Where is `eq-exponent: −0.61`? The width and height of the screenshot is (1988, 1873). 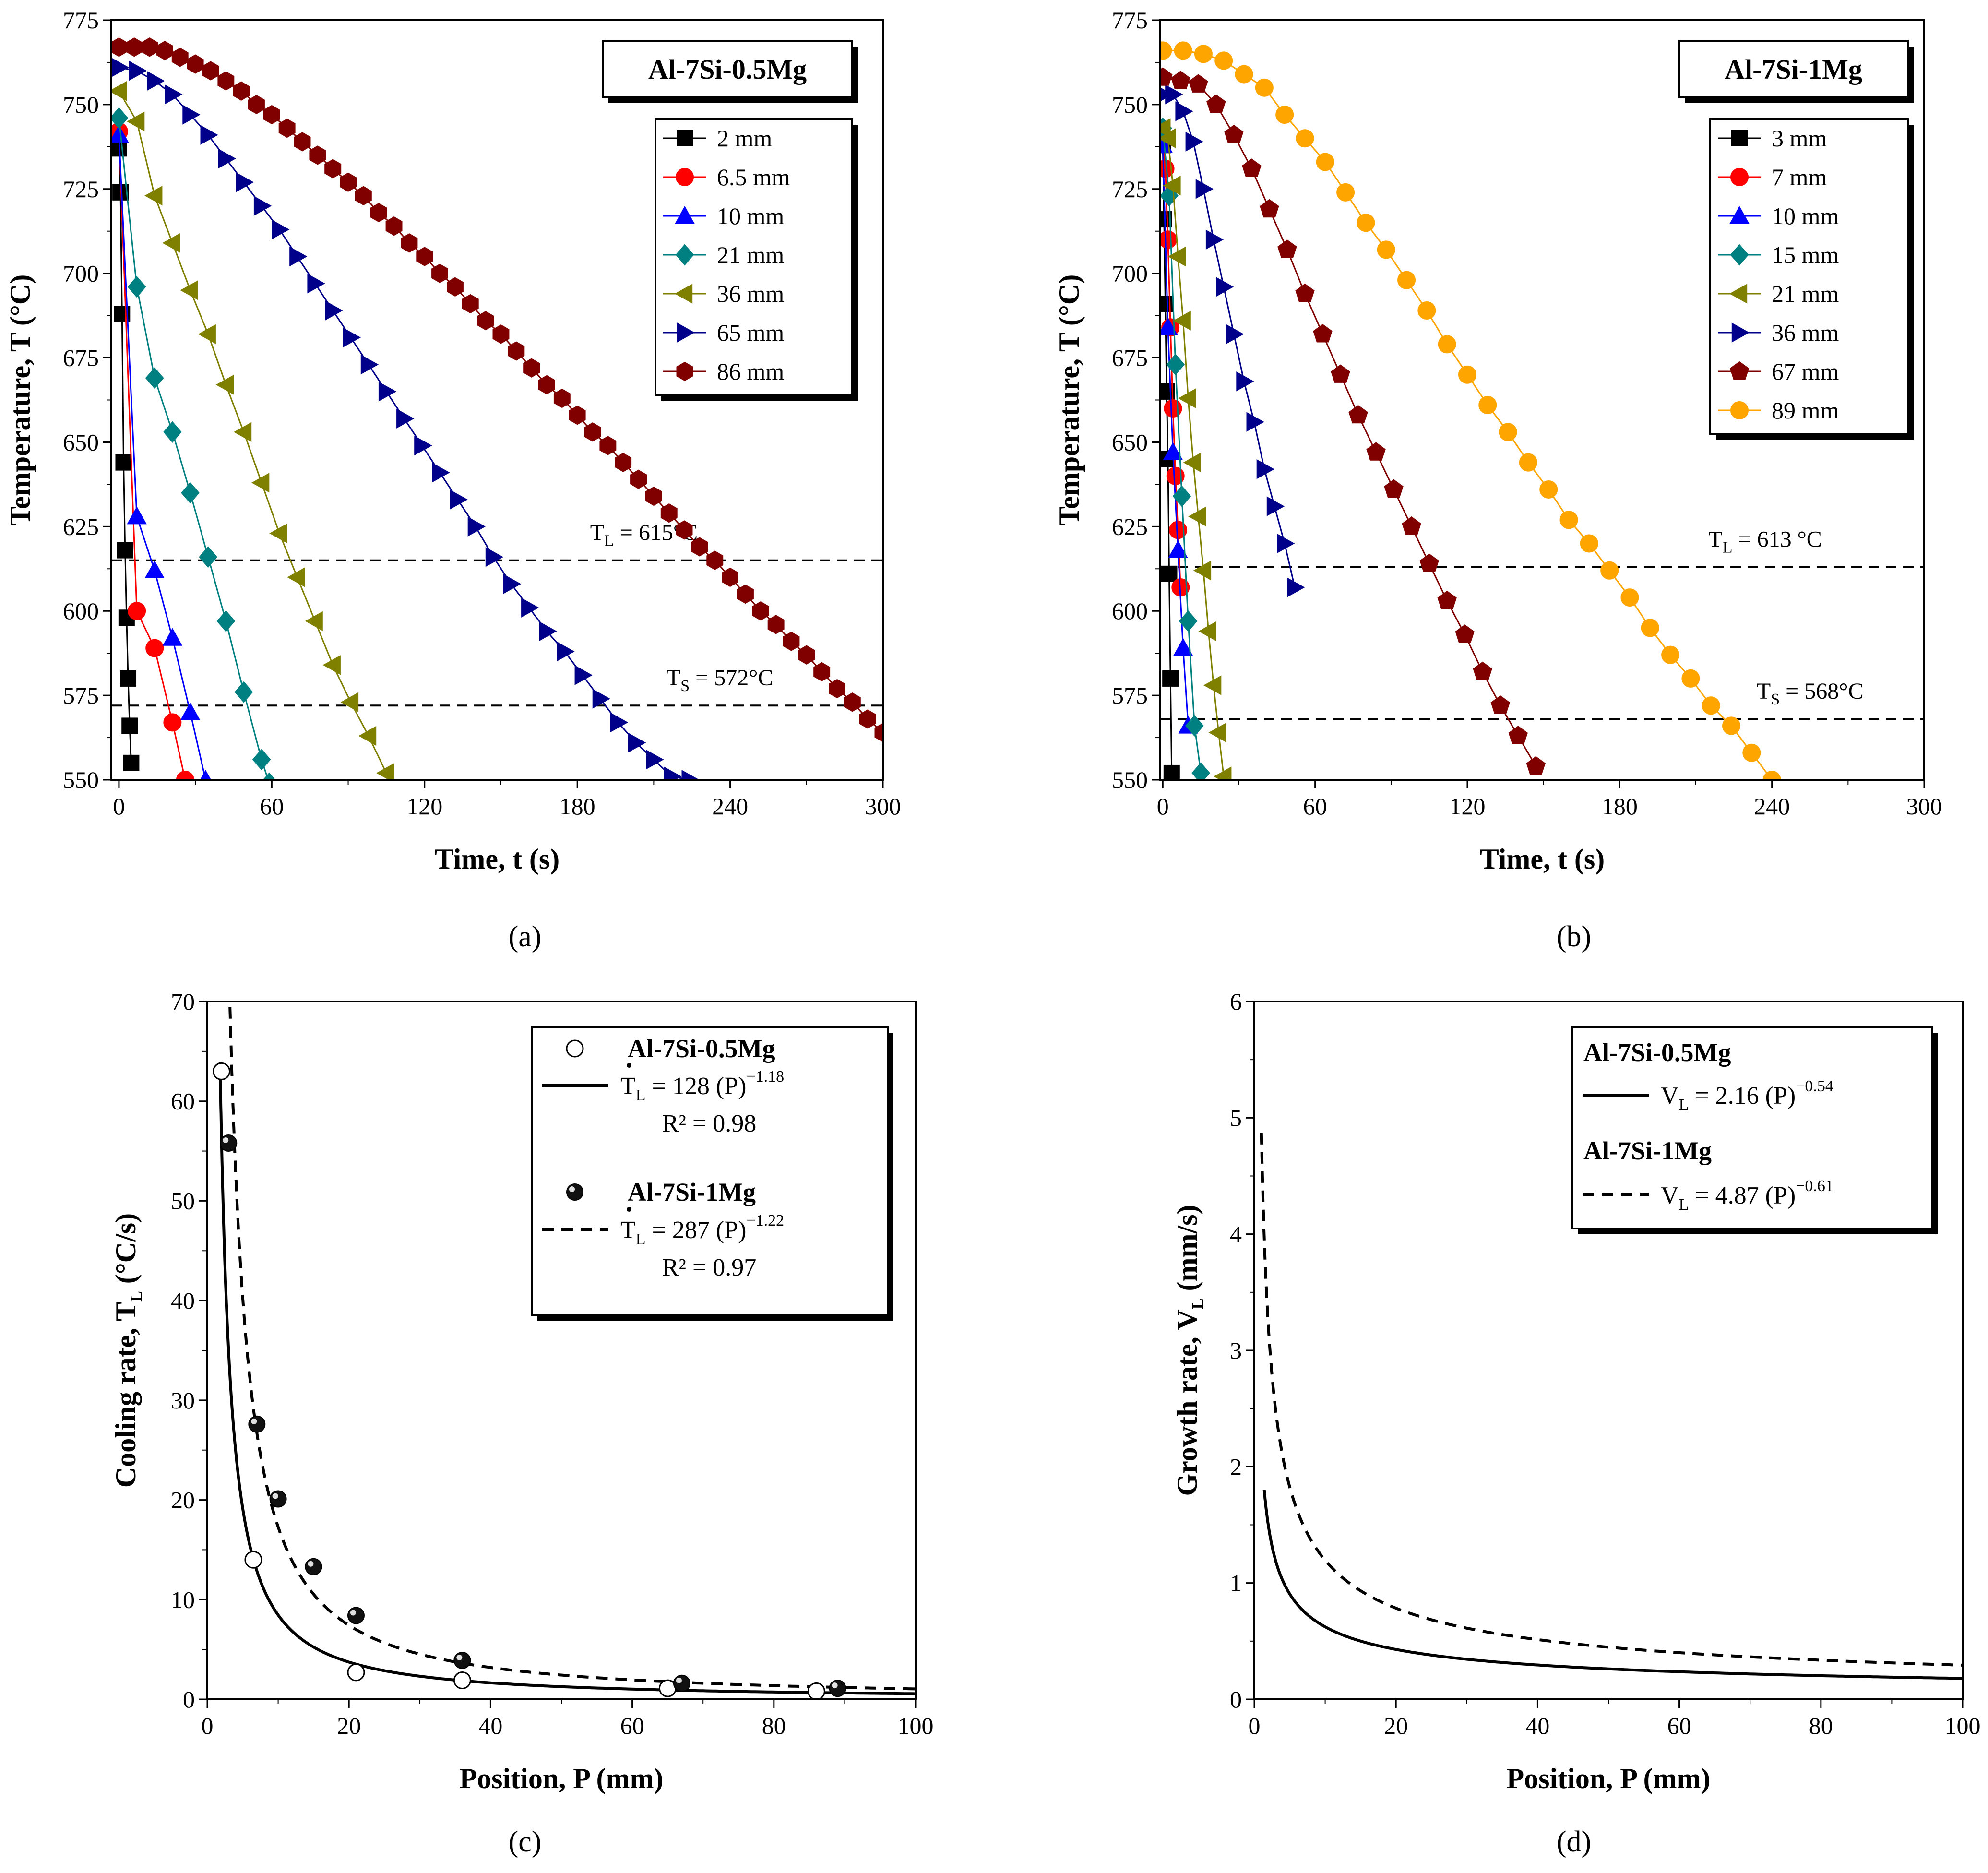
eq-exponent: −0.61 is located at coordinates (1815, 1186).